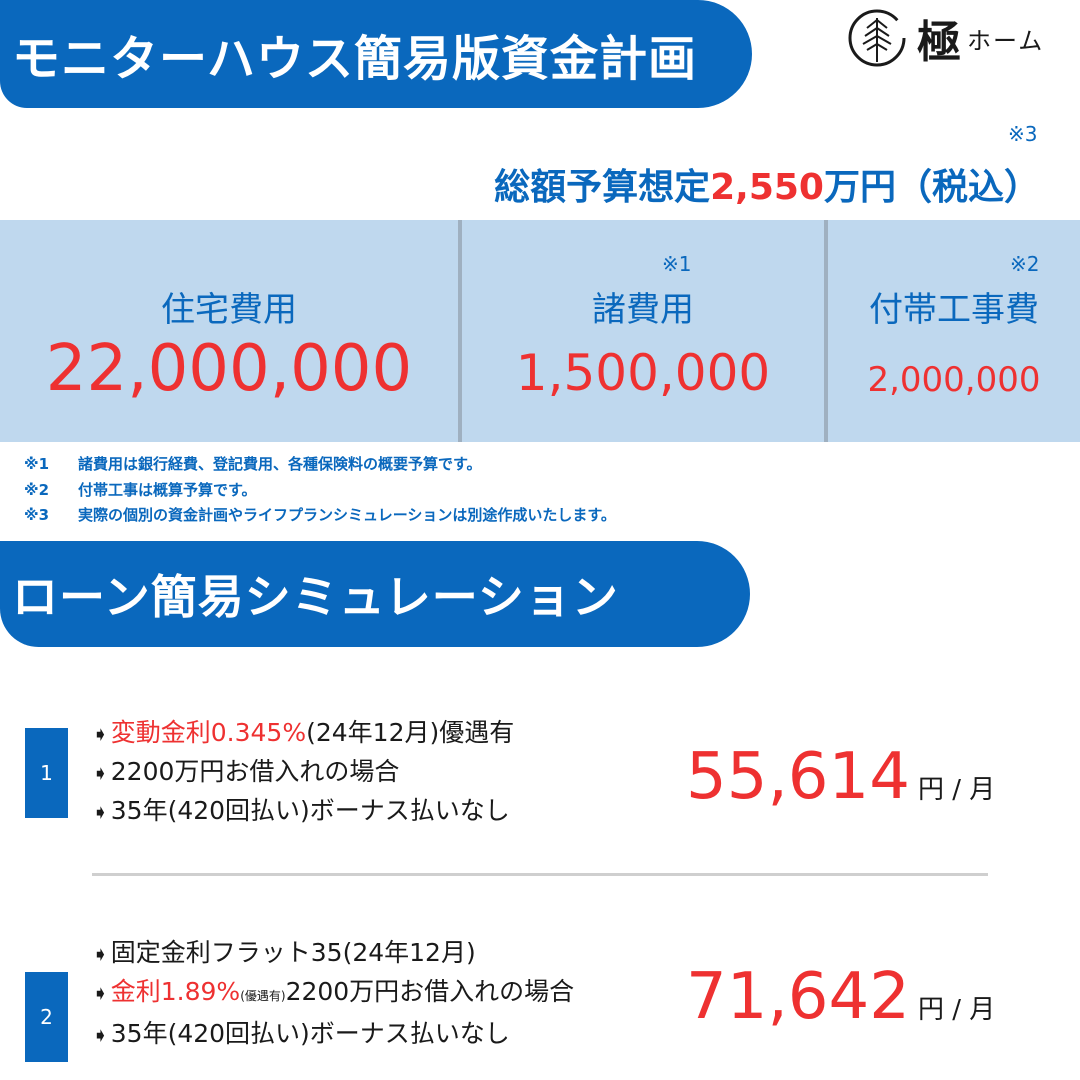  Describe the element at coordinates (1006, 40) in the screenshot. I see `logo-kana: ホーム` at that location.